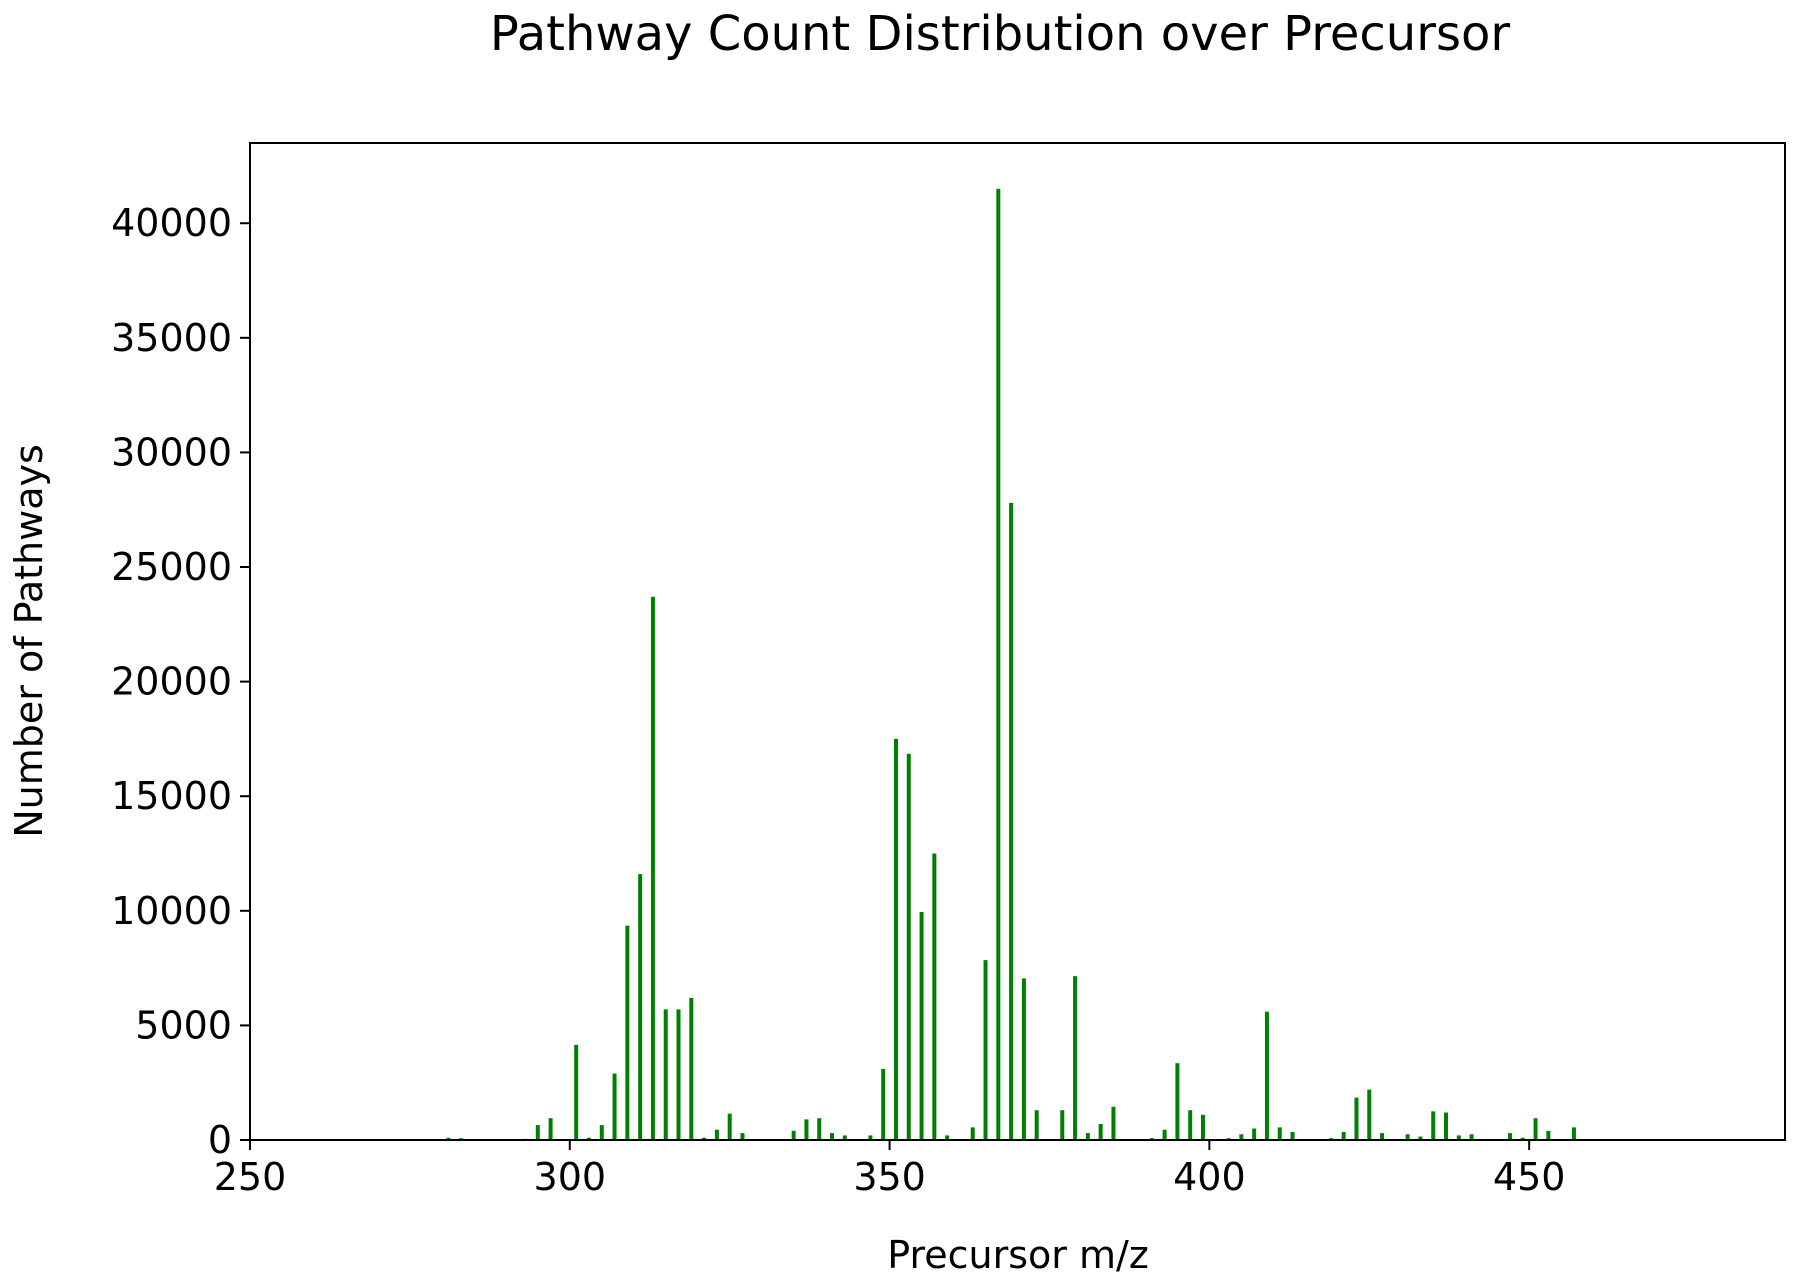 The width and height of the screenshot is (1800, 1287). What do you see at coordinates (1018, 1255) in the screenshot?
I see `x-axis-label: Precursor m/z` at bounding box center [1018, 1255].